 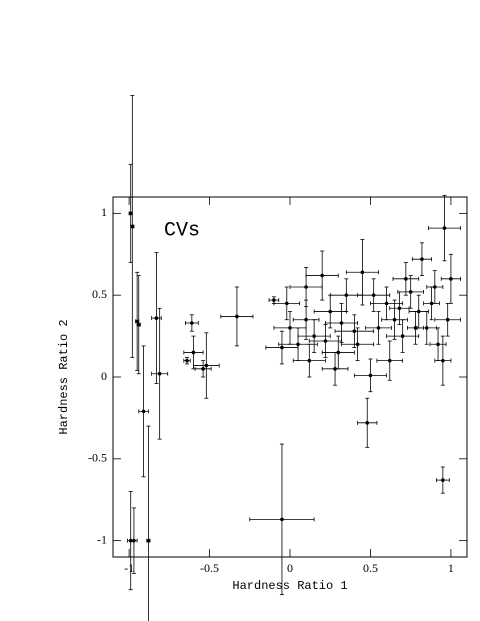 I want to click on y-tick-label: 1, so click(x=104, y=212).